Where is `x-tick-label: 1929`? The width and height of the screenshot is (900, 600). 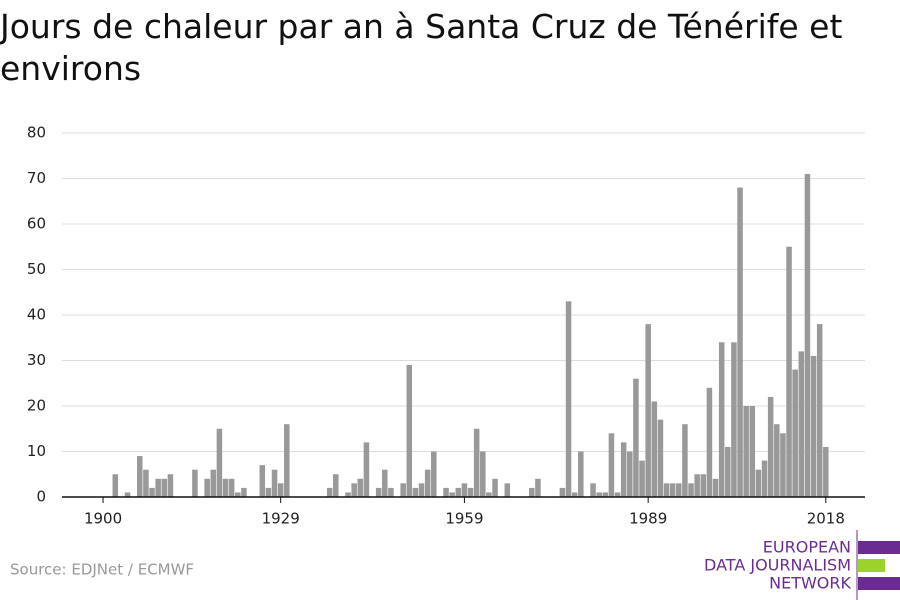 x-tick-label: 1929 is located at coordinates (281, 519).